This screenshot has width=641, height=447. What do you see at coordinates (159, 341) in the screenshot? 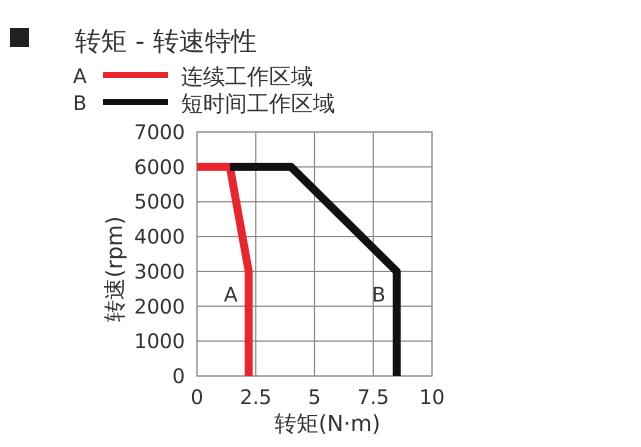
I see `y-tick-label: 1000` at bounding box center [159, 341].